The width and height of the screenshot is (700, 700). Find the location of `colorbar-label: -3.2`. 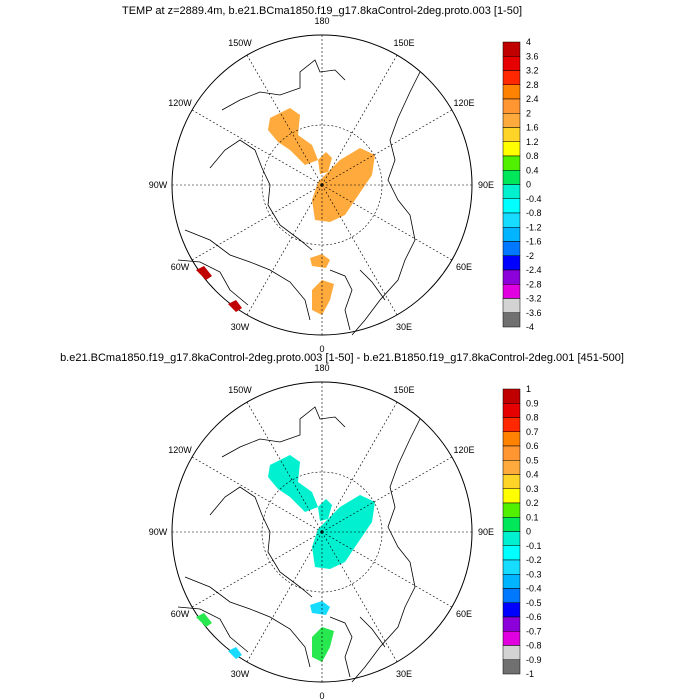

colorbar-label: -3.2 is located at coordinates (534, 299).